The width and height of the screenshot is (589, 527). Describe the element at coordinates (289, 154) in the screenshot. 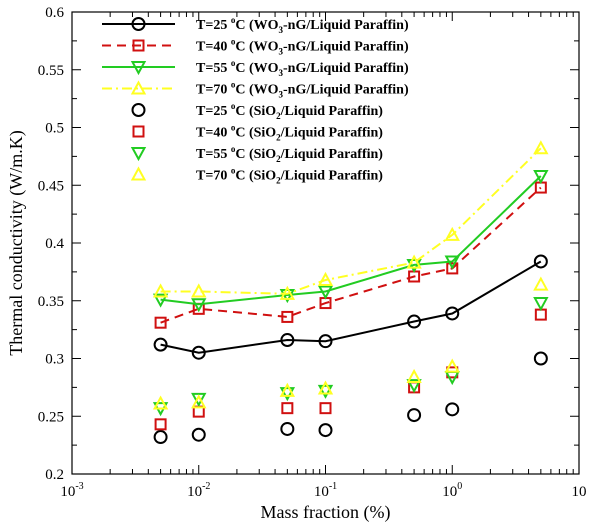

I see `legend-label: T=55 oC (SiO2/Liquid Paraffin)` at that location.